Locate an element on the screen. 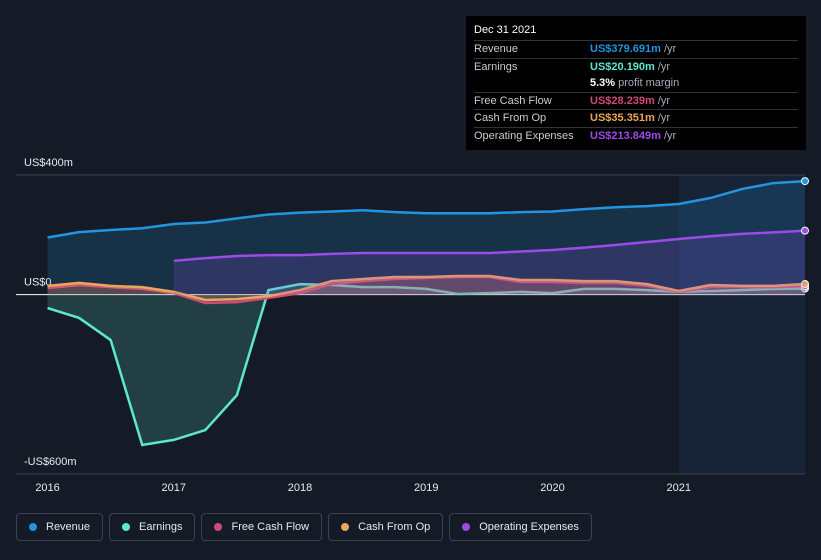 This screenshot has width=821, height=560. x-tick-label: 2021 is located at coordinates (679, 488).